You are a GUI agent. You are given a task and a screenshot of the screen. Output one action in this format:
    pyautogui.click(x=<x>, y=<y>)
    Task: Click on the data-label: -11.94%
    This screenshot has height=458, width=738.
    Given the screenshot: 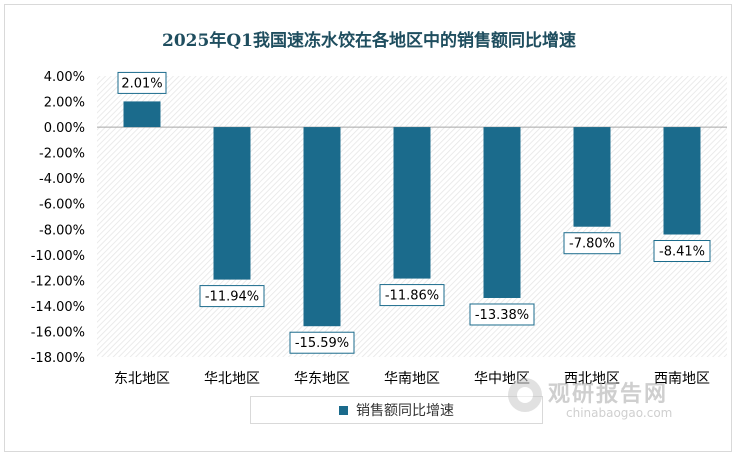 What is the action you would take?
    pyautogui.click(x=232, y=296)
    